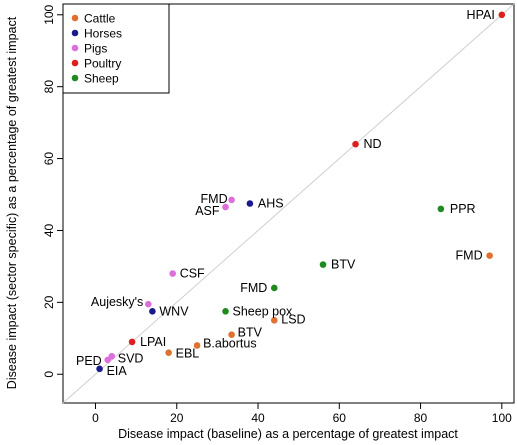 Image resolution: width=517 pixels, height=445 pixels. I want to click on y-tick-label: 0, so click(49, 374).